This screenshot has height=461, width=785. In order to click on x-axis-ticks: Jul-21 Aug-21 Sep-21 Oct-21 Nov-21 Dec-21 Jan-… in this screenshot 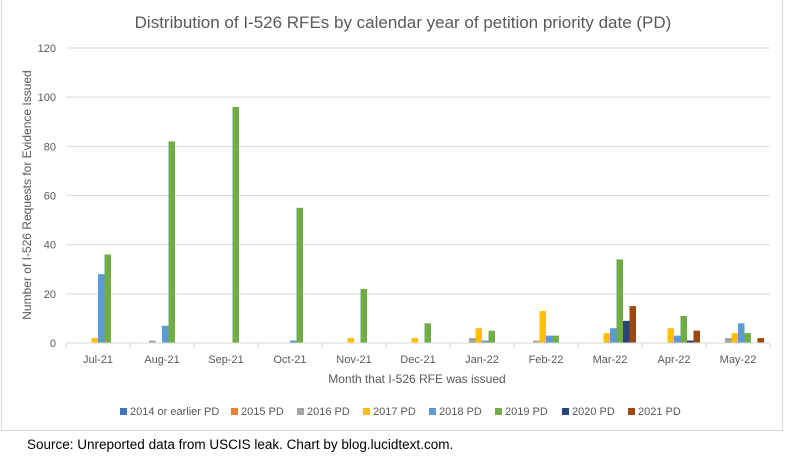, I will do `click(418, 354)`.